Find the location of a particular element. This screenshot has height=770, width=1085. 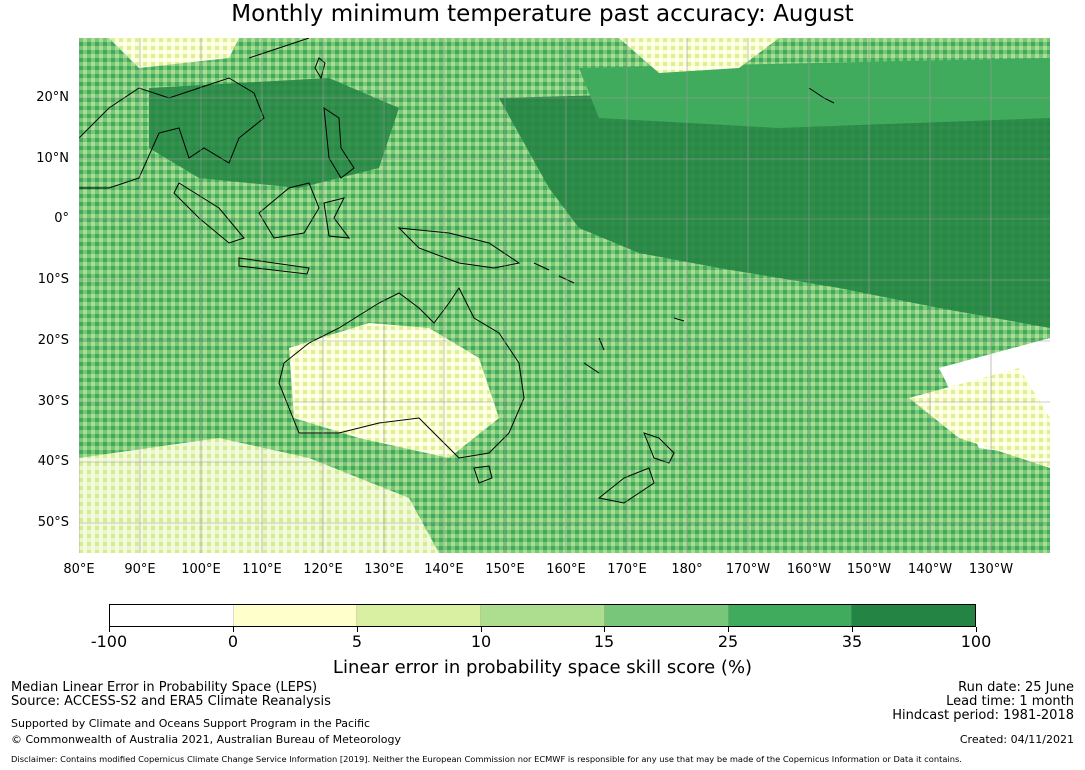

coastline-sumatra is located at coordinates (209, 213).